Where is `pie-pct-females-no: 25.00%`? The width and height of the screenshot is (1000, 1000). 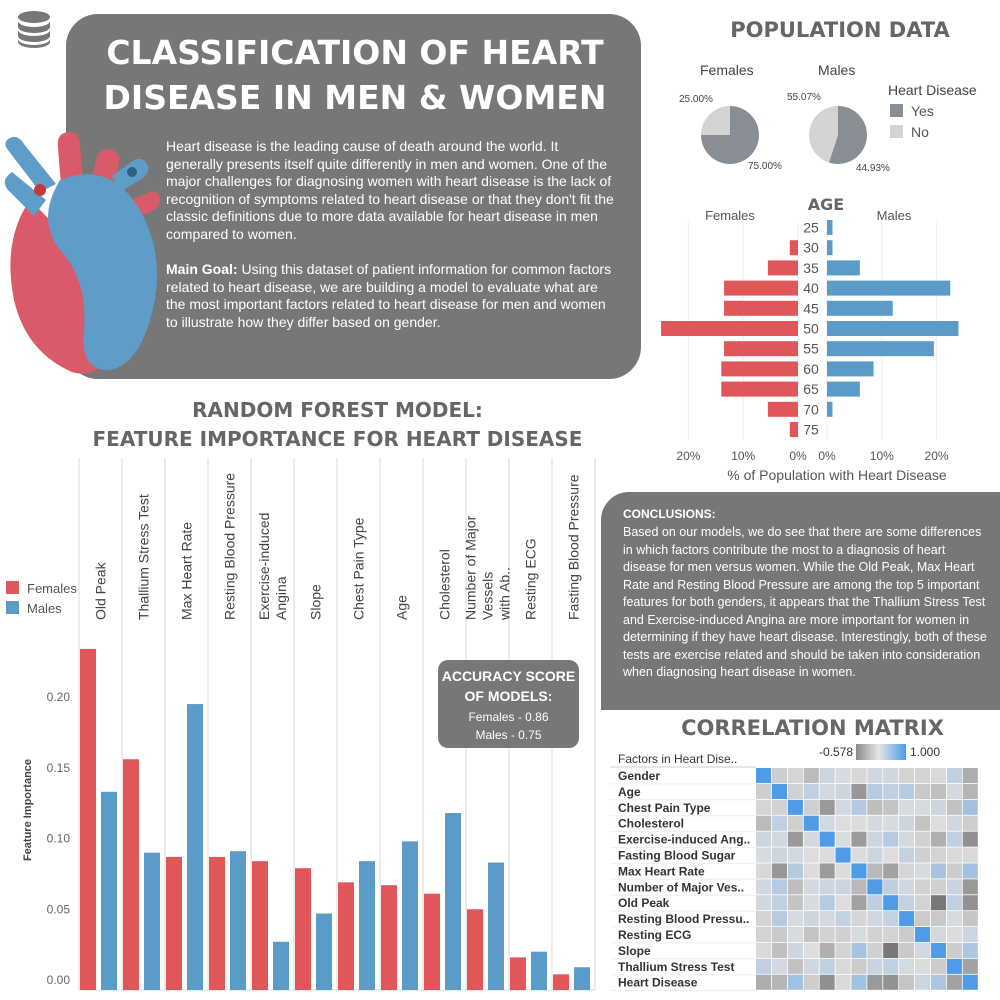
pie-pct-females-no: 25.00% is located at coordinates (696, 99).